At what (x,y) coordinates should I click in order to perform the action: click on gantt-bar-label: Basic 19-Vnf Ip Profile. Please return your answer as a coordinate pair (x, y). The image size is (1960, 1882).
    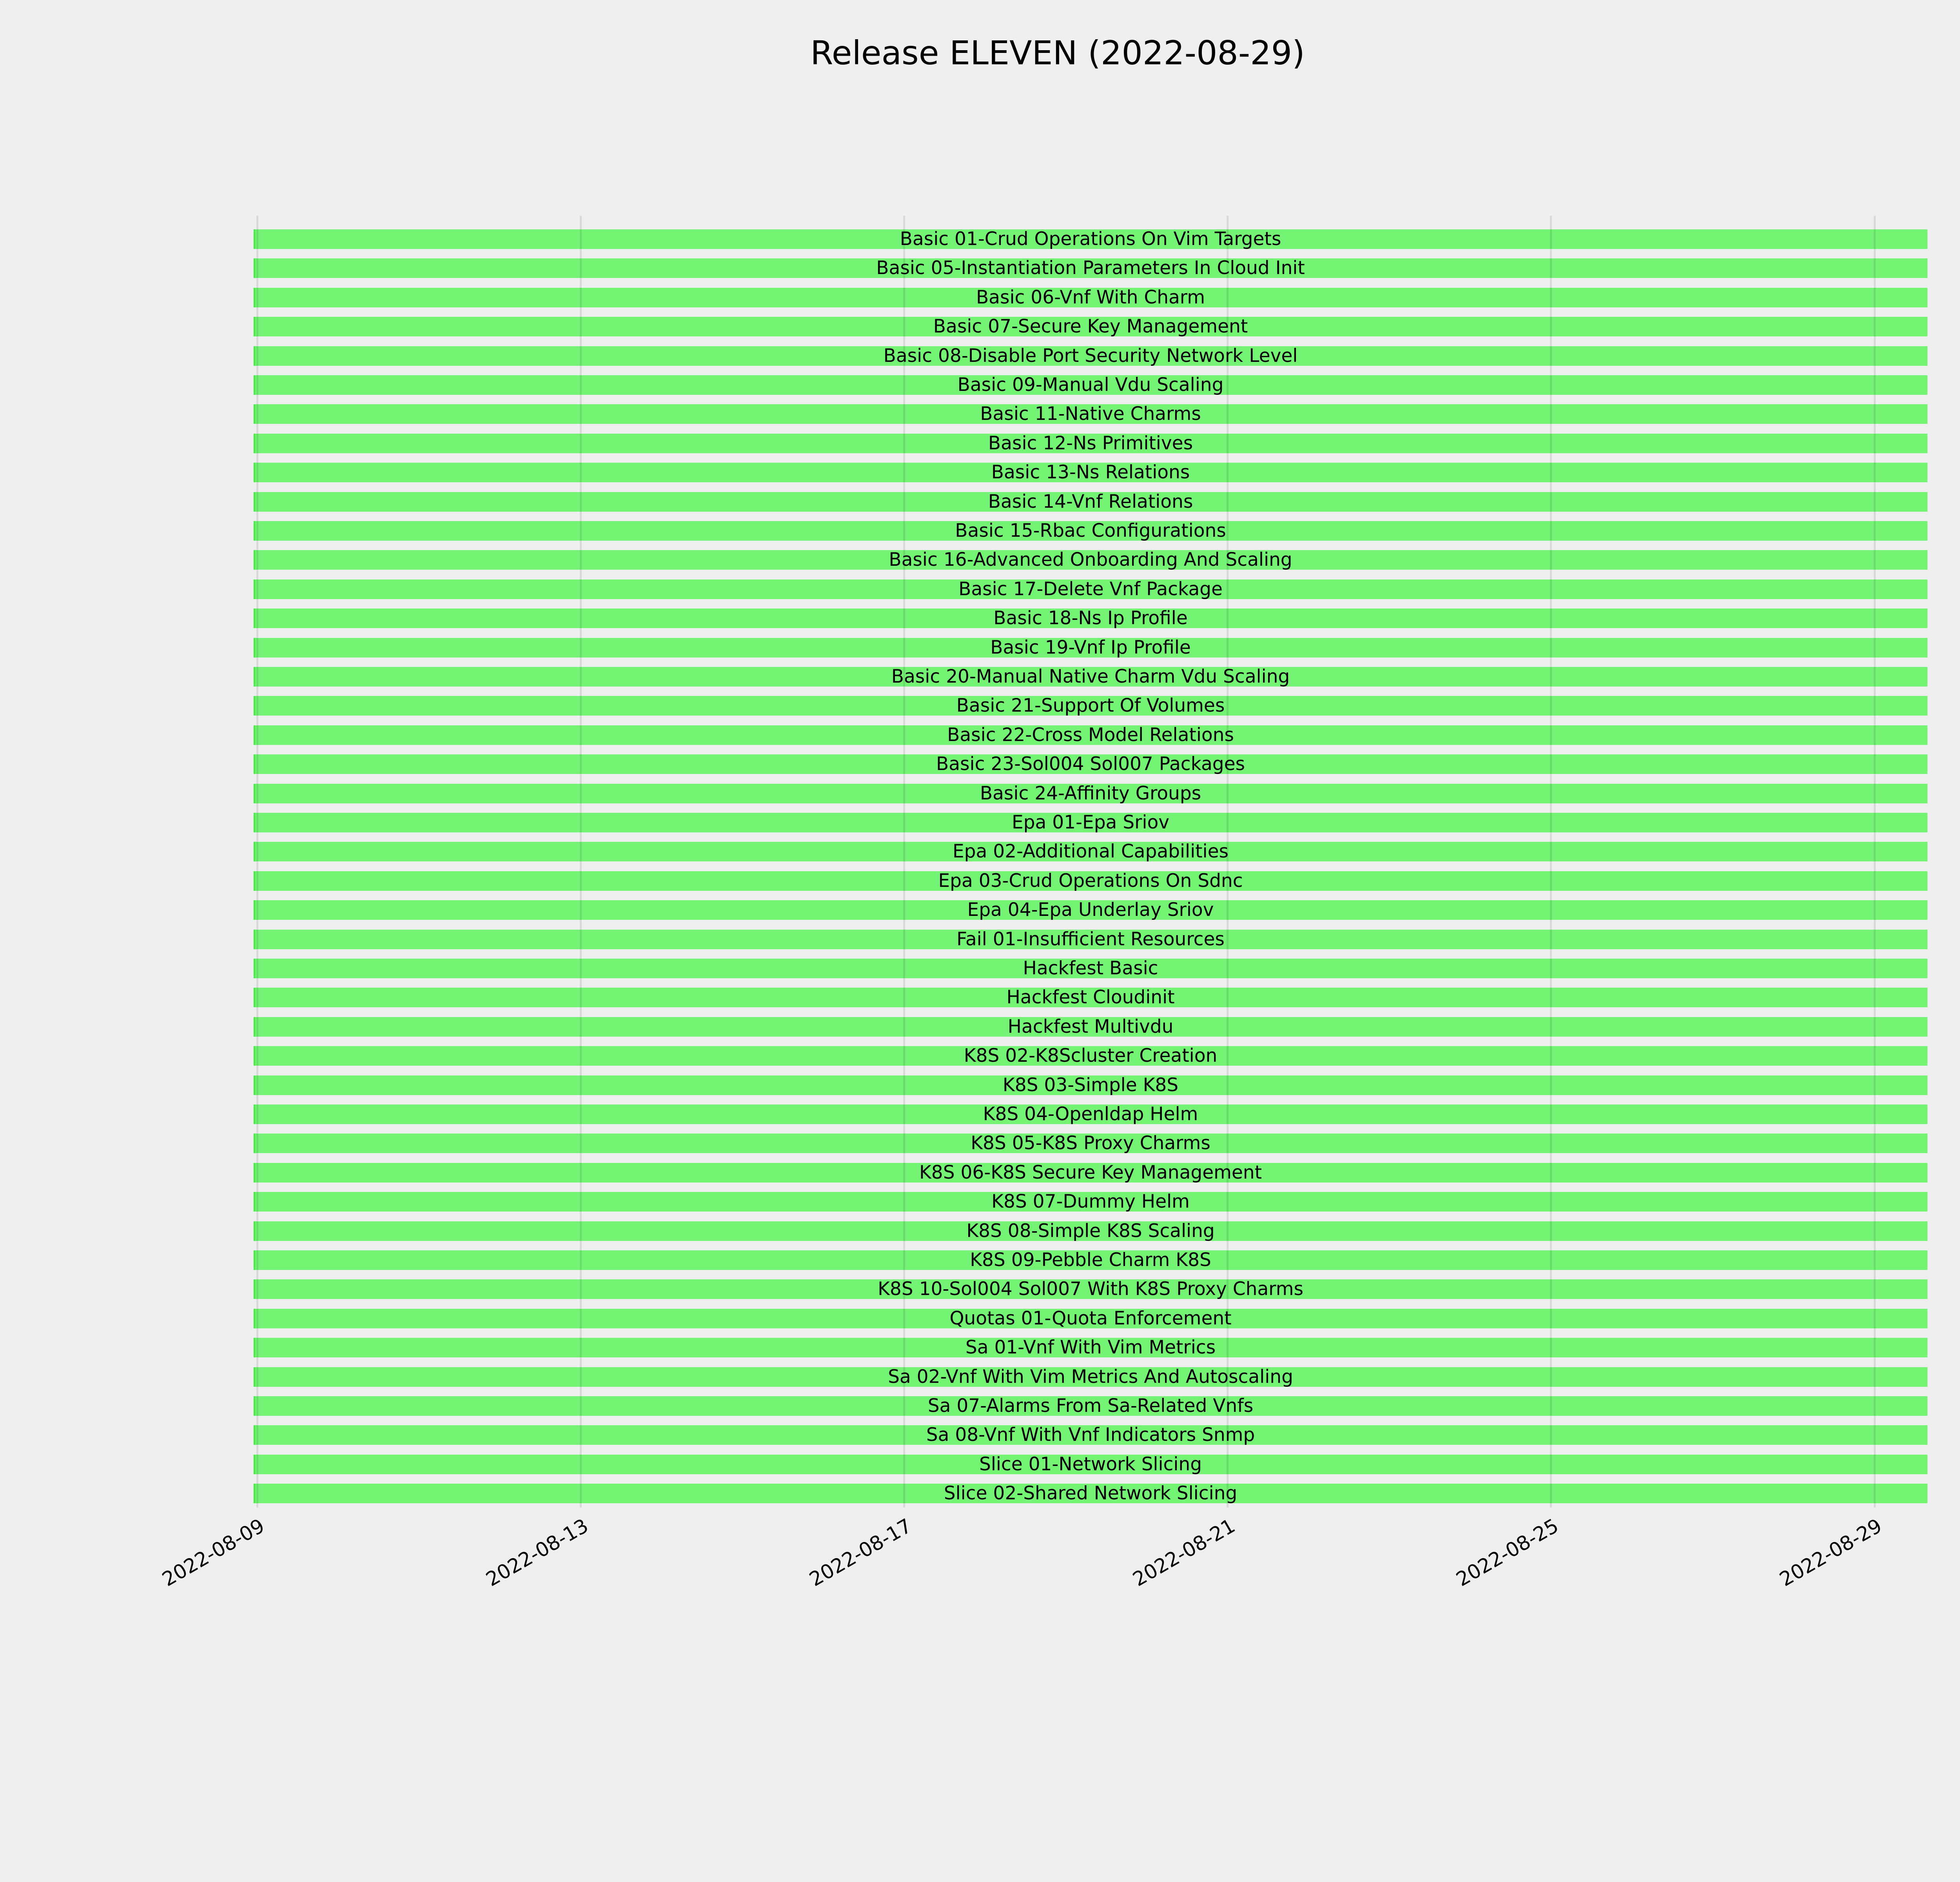
    Looking at the image, I should click on (1090, 647).